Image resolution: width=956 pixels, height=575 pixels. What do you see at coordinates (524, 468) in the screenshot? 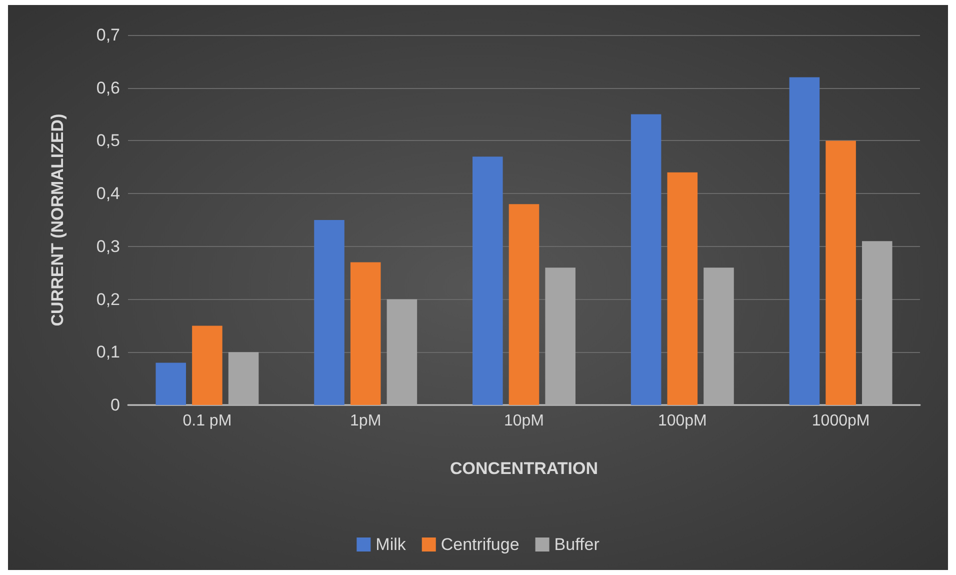
I see `x-axis-title: CONCENTRATION` at bounding box center [524, 468].